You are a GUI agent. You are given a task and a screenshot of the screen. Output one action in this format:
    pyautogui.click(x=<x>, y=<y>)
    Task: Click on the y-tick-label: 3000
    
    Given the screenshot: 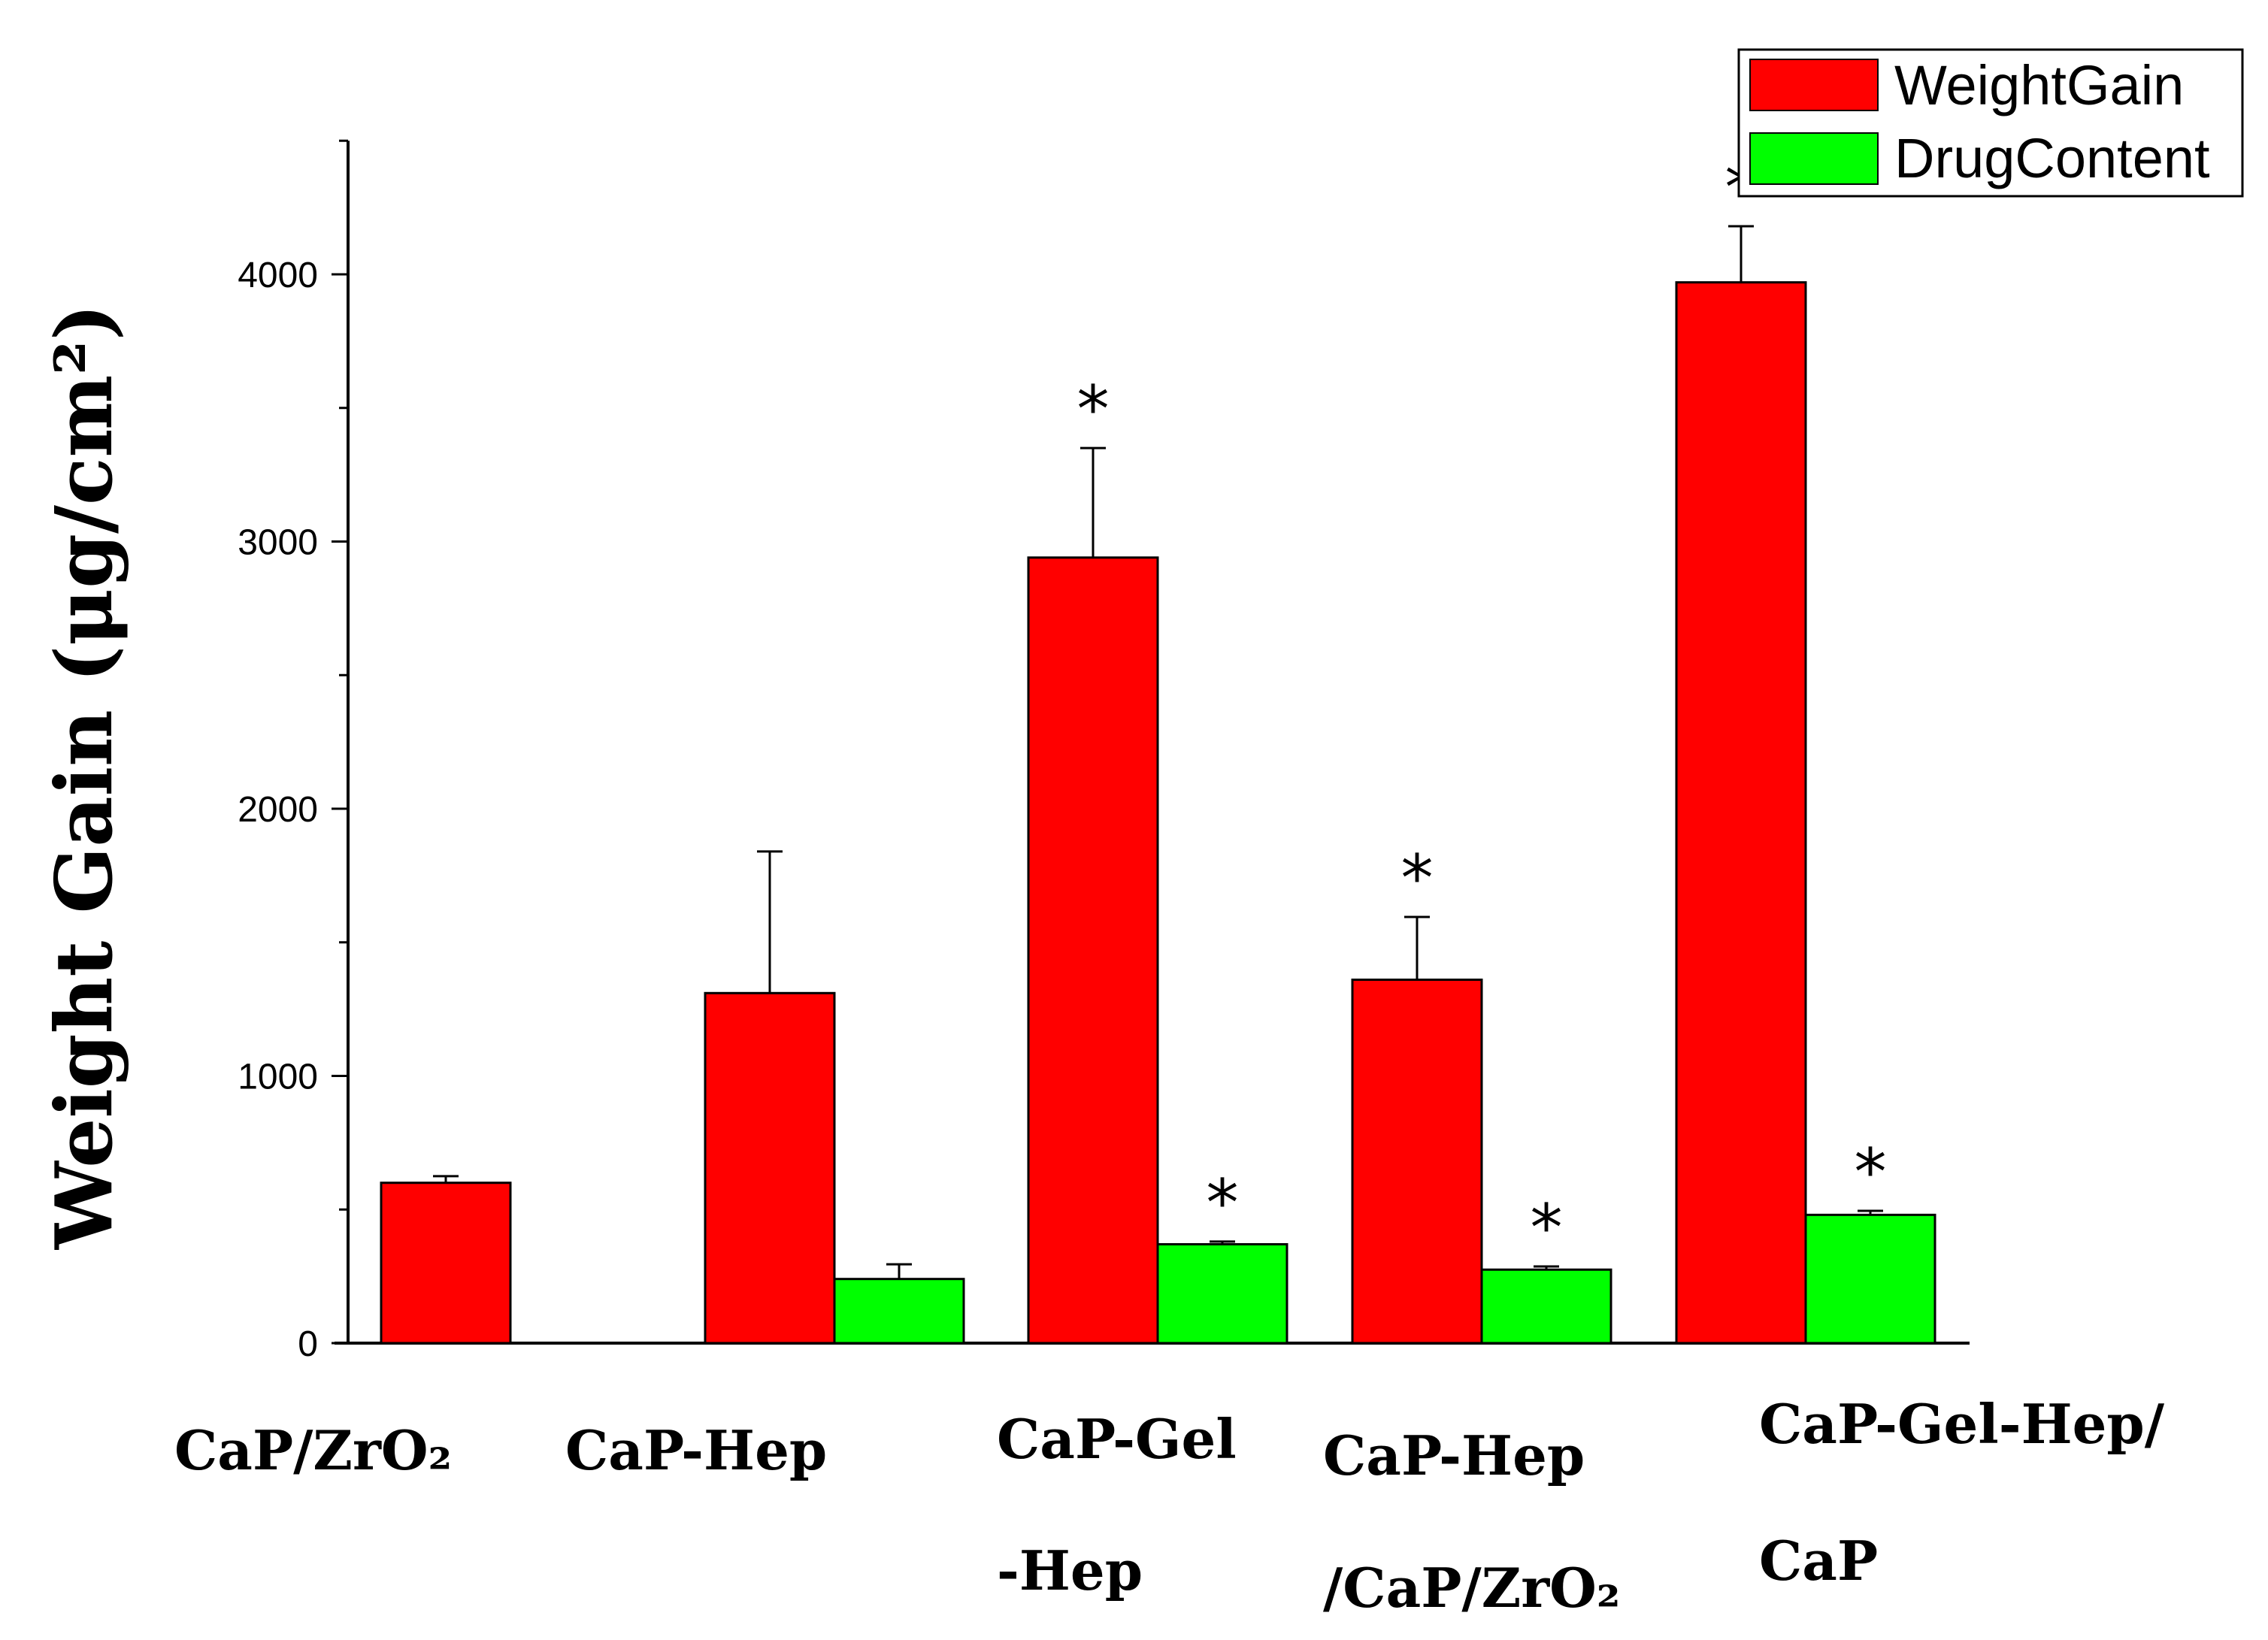 What is the action you would take?
    pyautogui.click(x=278, y=543)
    